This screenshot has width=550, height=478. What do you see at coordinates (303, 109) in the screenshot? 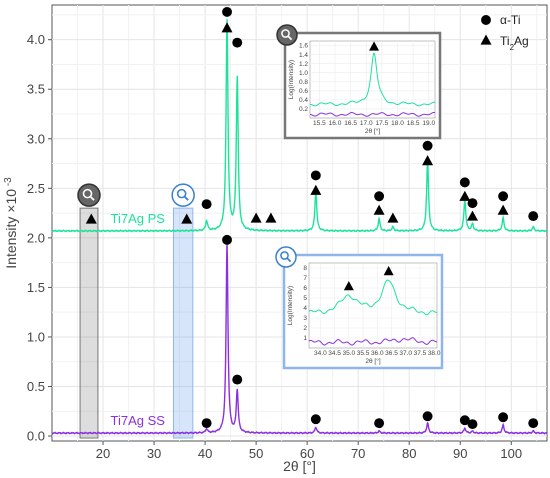
I see `inset-y-tick-label: 0.2` at bounding box center [303, 109].